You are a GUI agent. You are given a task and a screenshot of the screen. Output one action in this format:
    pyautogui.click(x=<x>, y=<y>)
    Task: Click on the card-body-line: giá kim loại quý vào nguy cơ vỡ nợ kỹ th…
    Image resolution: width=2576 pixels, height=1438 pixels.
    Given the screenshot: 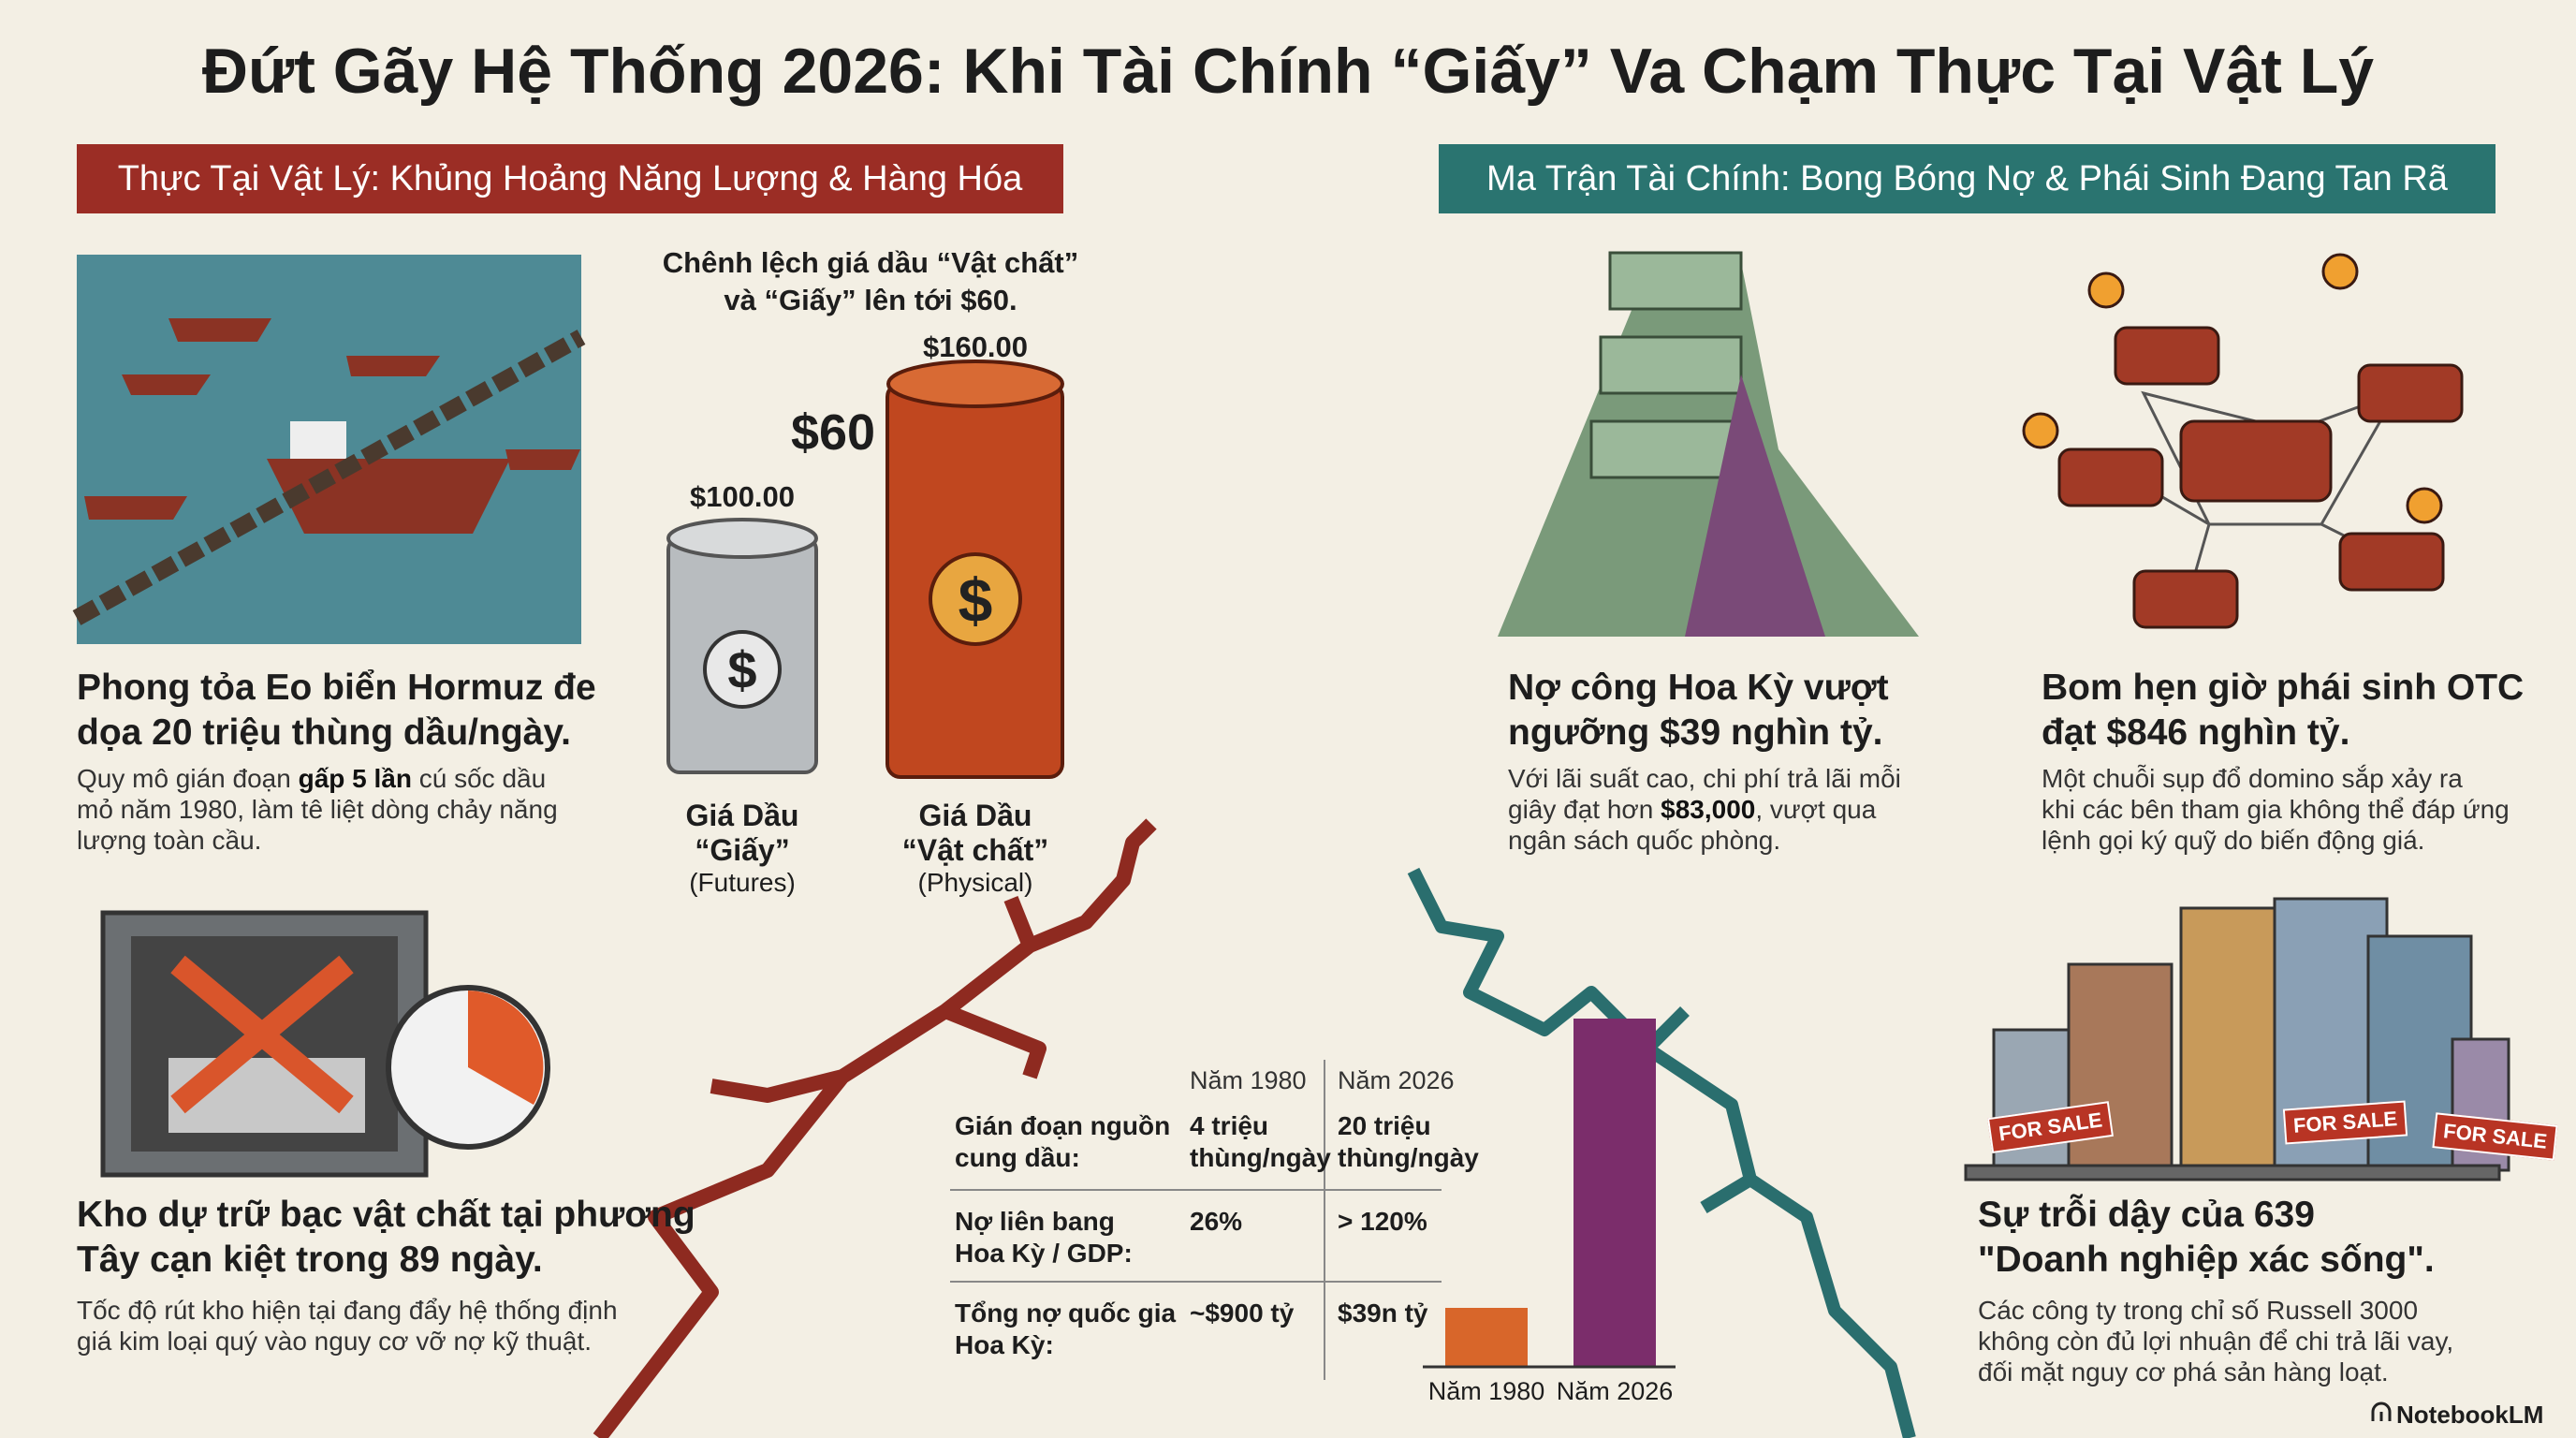 What is the action you would take?
    pyautogui.click(x=334, y=1341)
    